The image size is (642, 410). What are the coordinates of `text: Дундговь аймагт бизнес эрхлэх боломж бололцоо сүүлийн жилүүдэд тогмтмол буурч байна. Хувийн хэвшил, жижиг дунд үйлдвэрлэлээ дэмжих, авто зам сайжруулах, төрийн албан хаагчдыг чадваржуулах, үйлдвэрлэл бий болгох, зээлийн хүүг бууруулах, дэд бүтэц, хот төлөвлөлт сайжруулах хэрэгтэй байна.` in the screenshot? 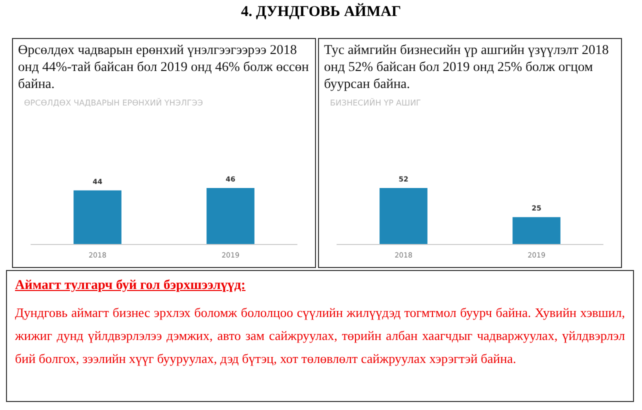 It's located at (320, 336).